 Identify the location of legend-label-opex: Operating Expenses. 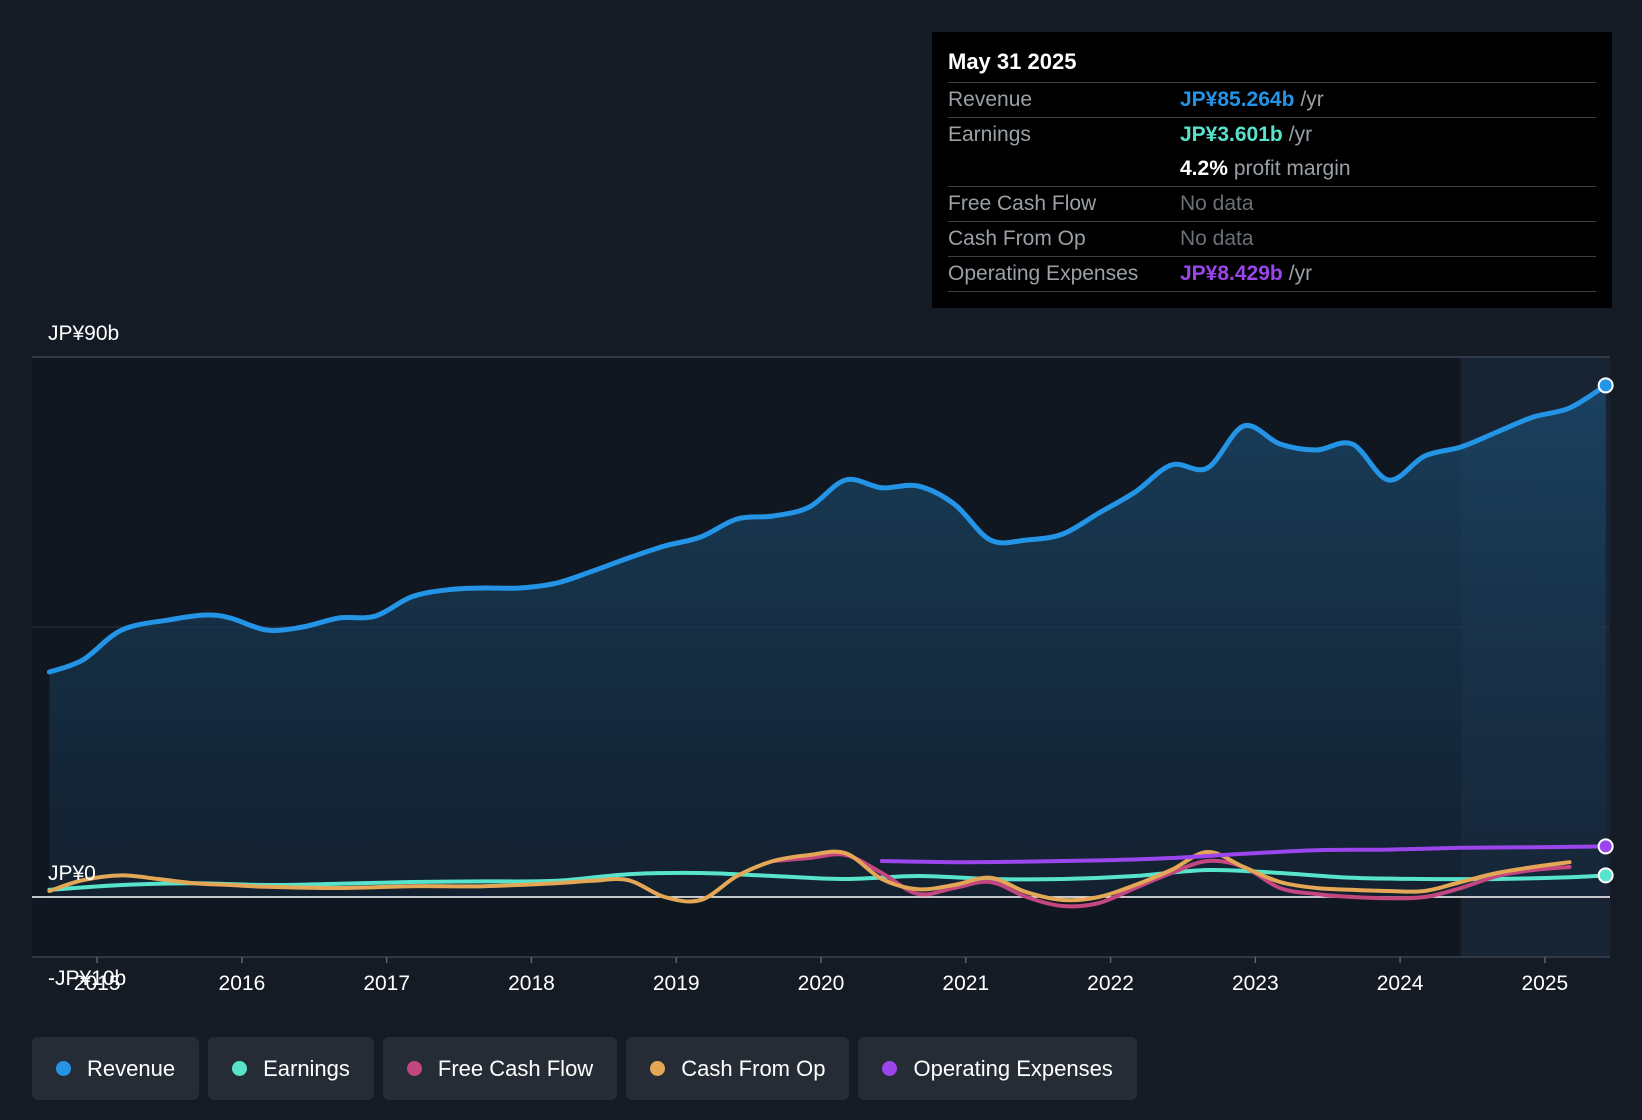
(1013, 1068).